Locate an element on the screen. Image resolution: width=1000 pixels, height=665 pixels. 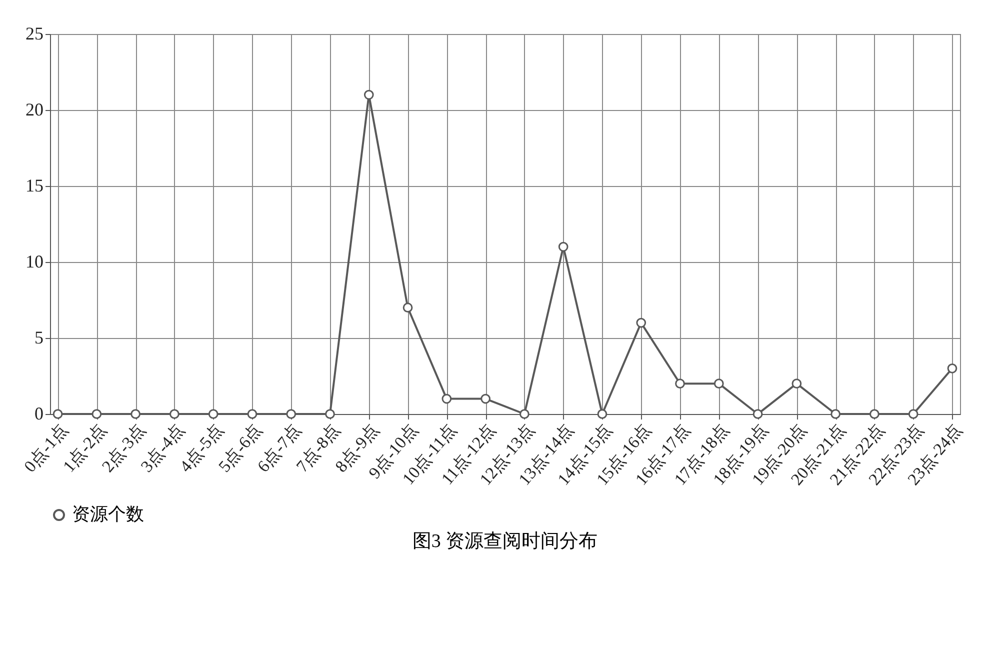
caption: 图3 资源查阅时间分布 is located at coordinates (505, 541).